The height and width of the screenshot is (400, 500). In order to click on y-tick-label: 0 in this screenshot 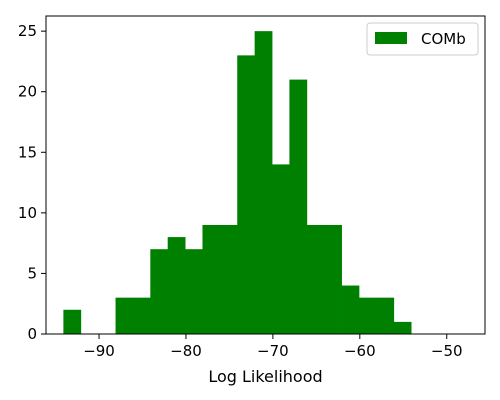, I will do `click(32, 334)`.